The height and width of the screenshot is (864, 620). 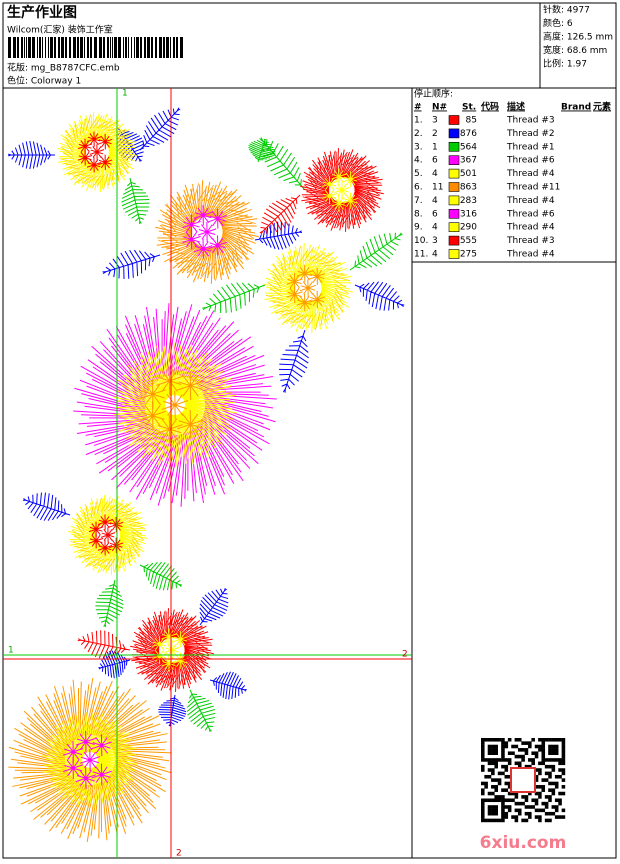 What do you see at coordinates (575, 50) in the screenshot?
I see `info-line: 宽度: 68.6 mm` at bounding box center [575, 50].